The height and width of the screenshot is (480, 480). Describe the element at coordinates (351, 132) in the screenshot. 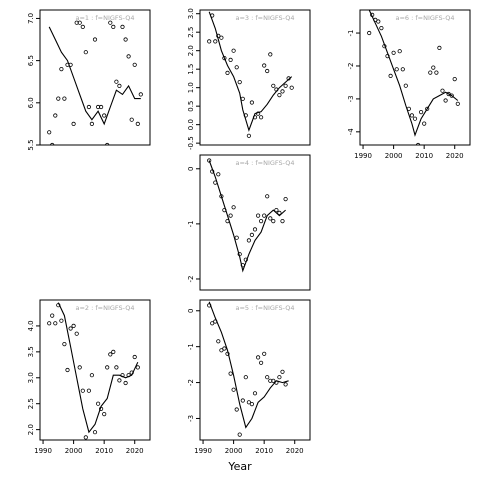

I see `y-tick-label: -4` at that location.